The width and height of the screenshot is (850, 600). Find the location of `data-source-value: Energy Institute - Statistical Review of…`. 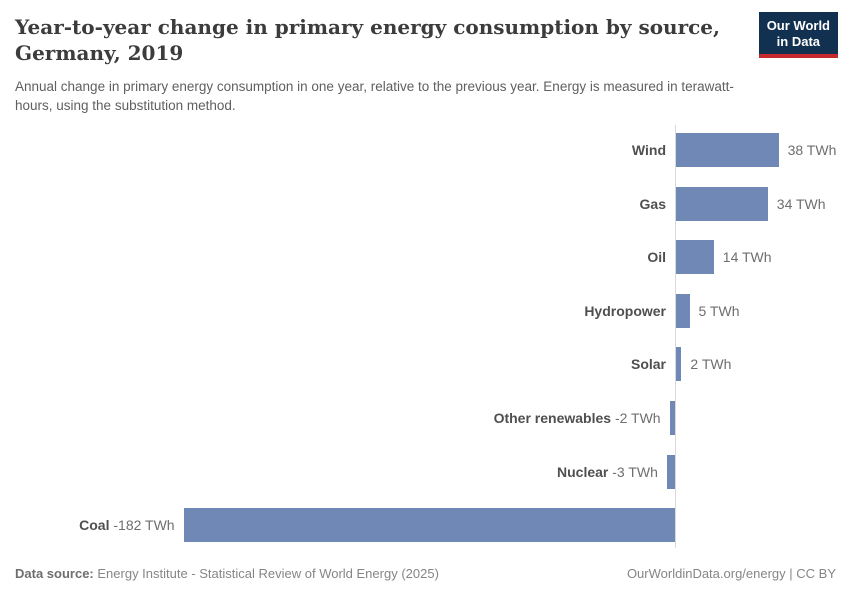

data-source-value: Energy Institute - Statistical Review of… is located at coordinates (268, 573).